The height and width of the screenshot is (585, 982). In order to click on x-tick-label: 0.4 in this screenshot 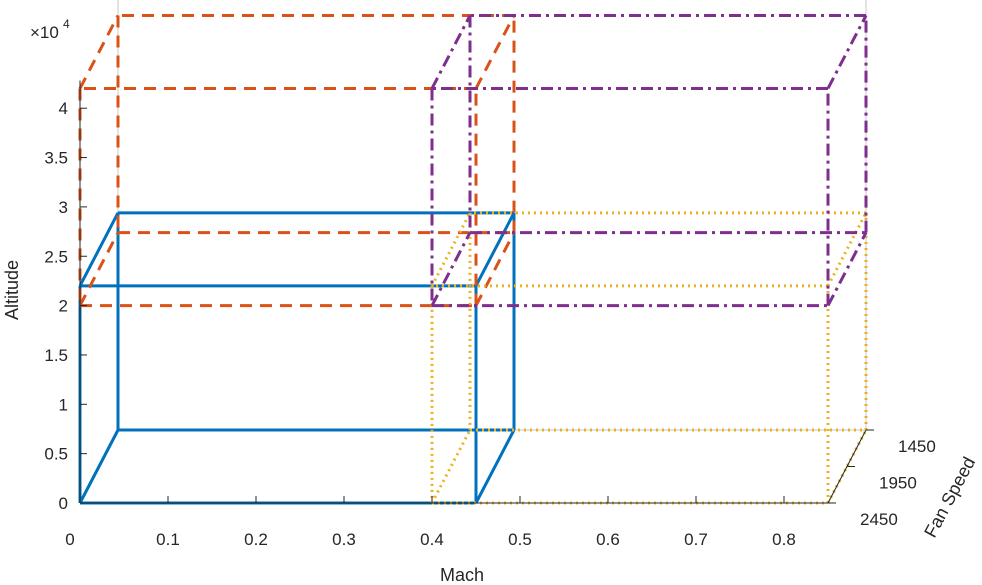, I will do `click(432, 539)`.